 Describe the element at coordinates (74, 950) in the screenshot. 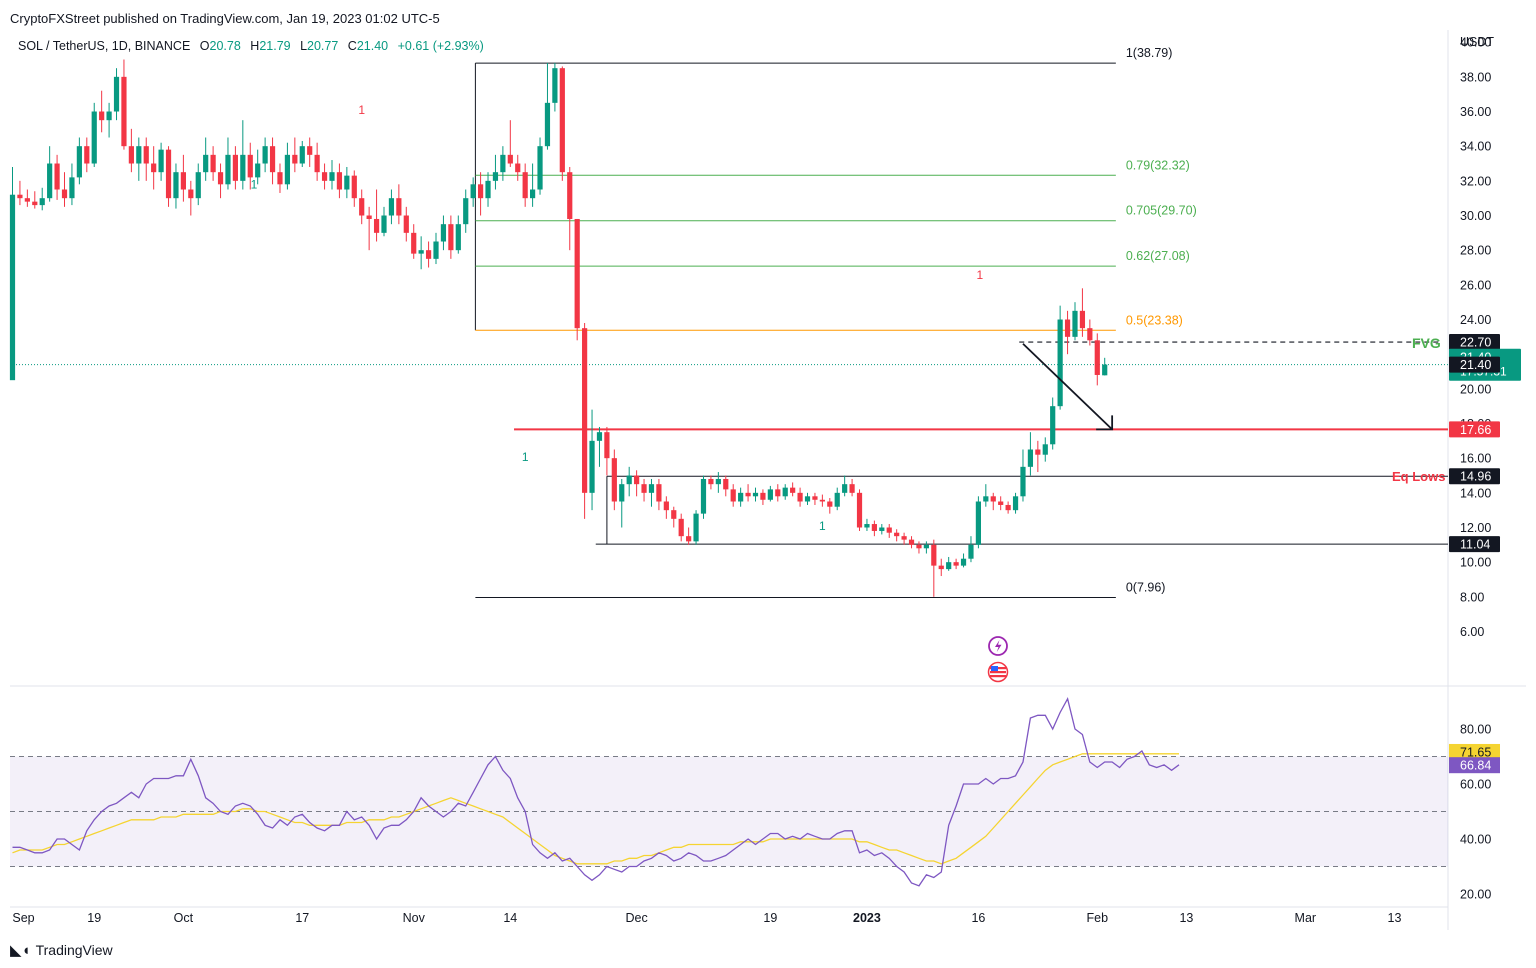

I see `tradingview-brand: TradingView` at that location.